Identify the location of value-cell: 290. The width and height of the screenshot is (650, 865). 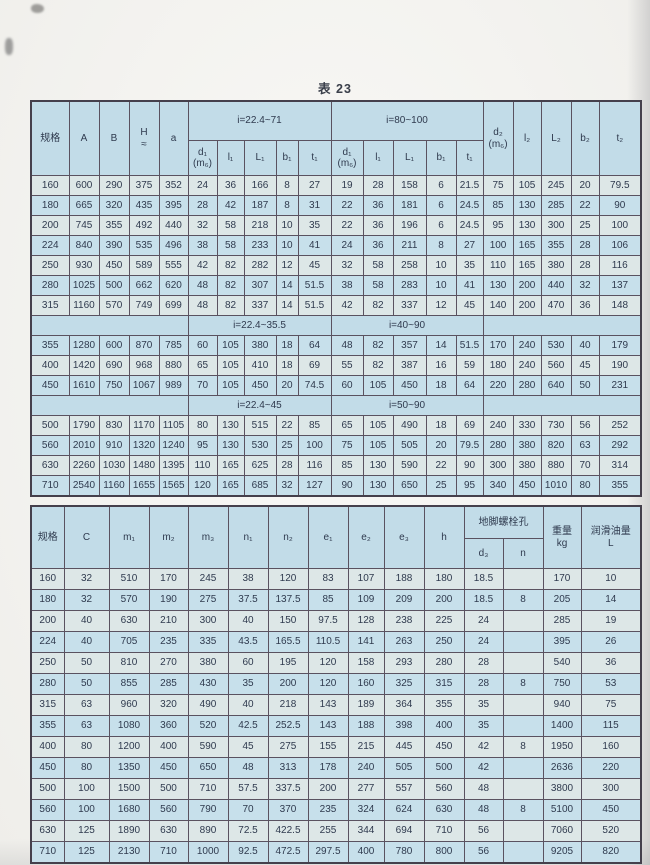
(114, 185).